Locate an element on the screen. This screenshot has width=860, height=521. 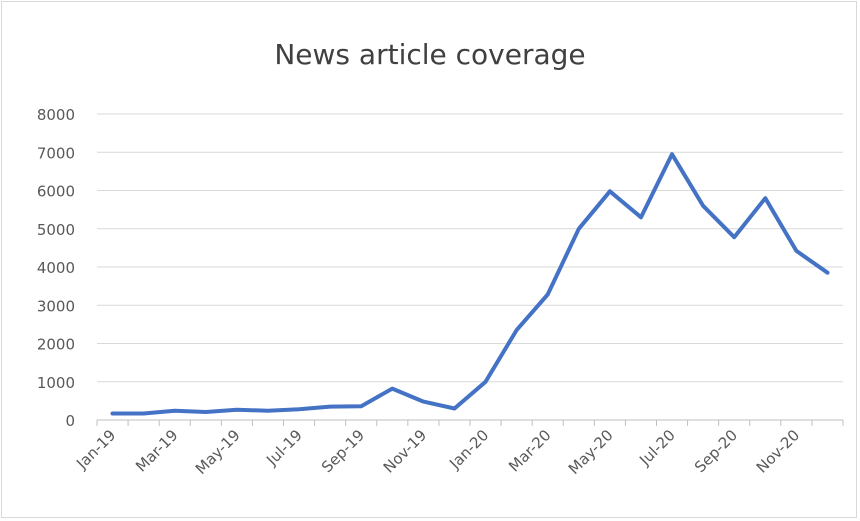
y-tick-label: 5000 is located at coordinates (56, 230).